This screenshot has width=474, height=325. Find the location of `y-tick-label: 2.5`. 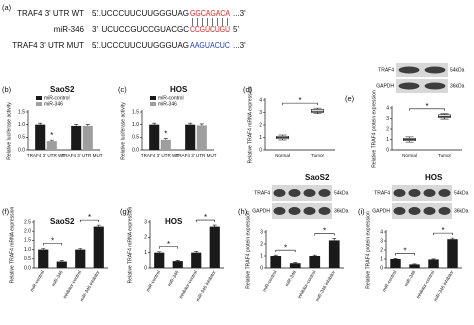

y-tick-label: 2.5 is located at coordinates (27, 222).